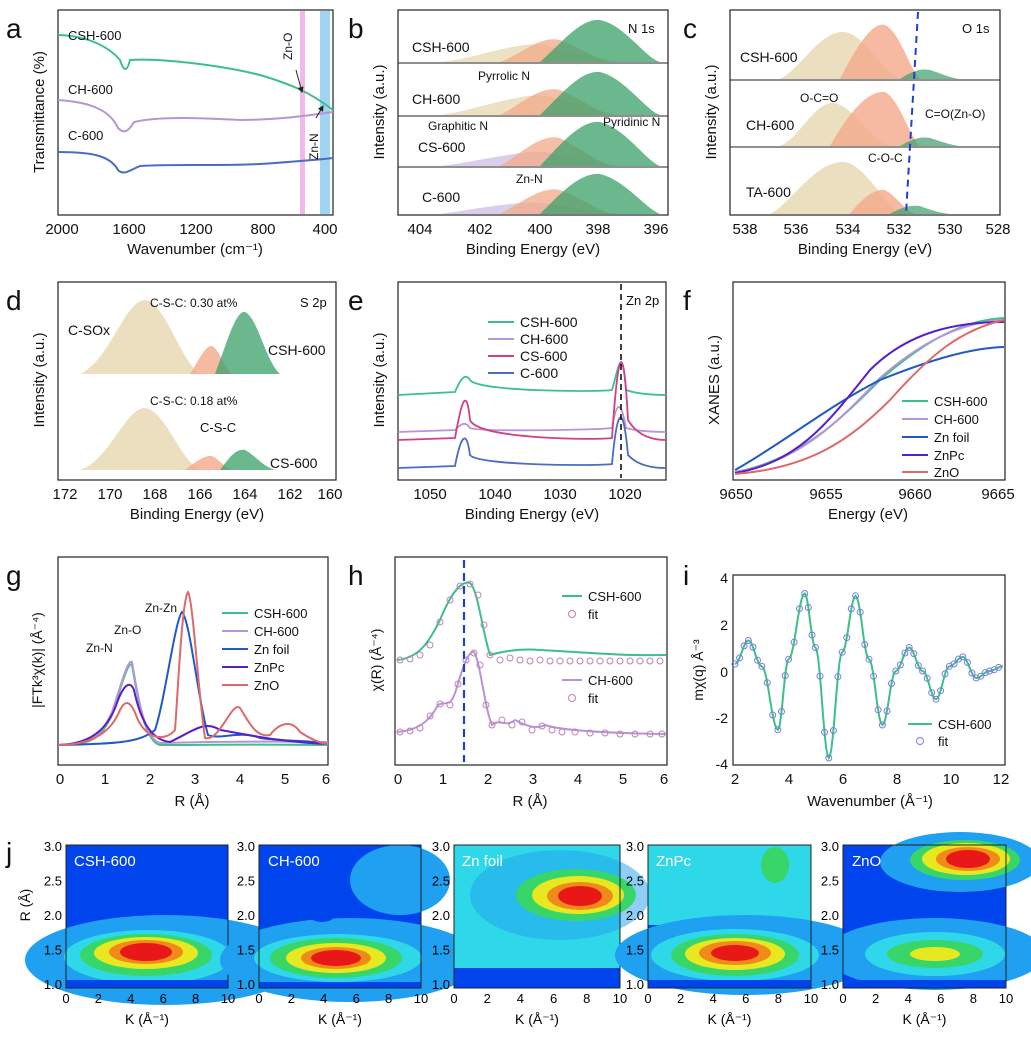  I want to click on legend-top: CSH-600 fit, so click(601, 605).